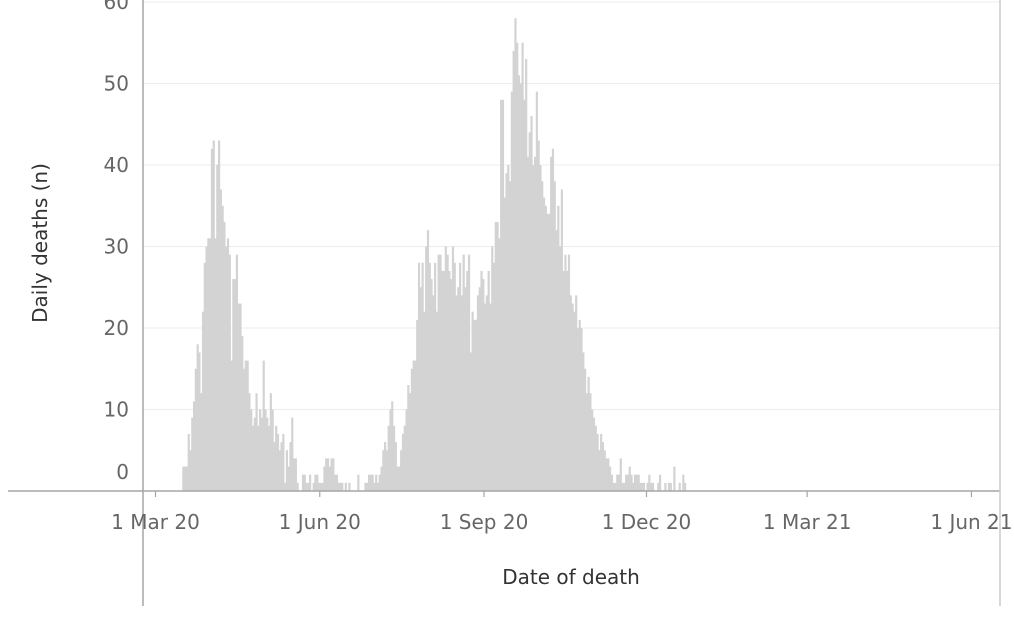 The height and width of the screenshot is (618, 1014). Describe the element at coordinates (647, 522) in the screenshot. I see `x-tick-label: 1 Dec 20` at that location.